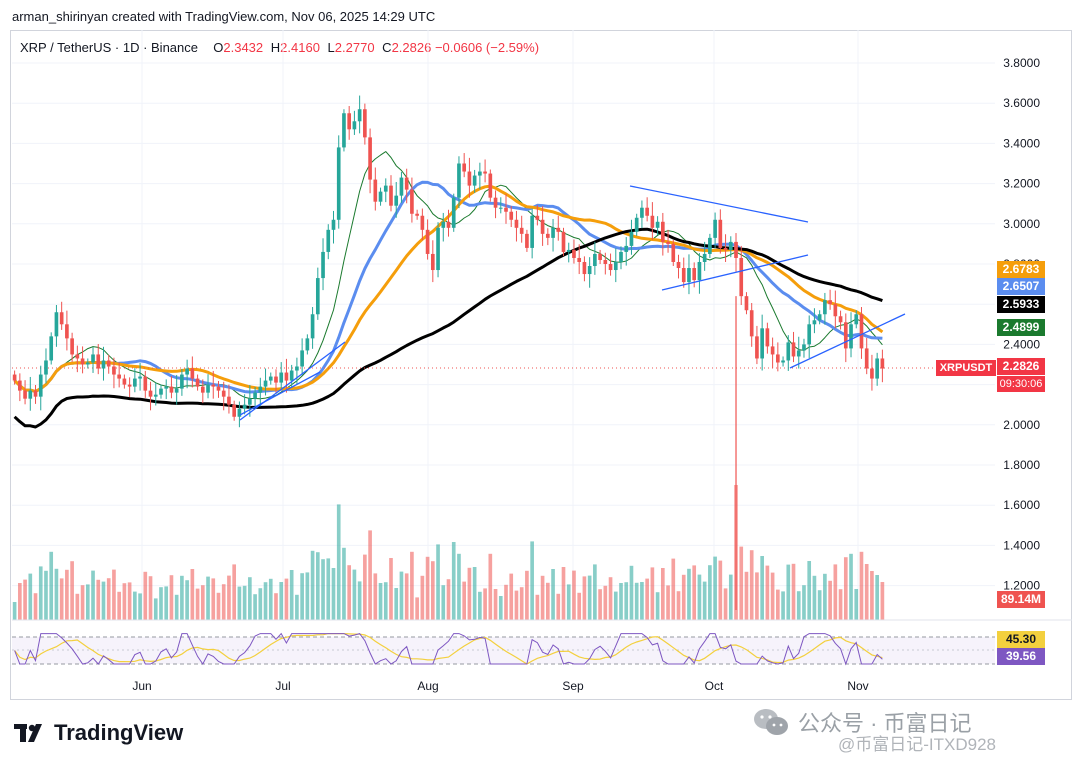 This screenshot has width=1080, height=766. I want to click on symbol-label: XRP / TetherUS · 1D · Binance, so click(109, 47).